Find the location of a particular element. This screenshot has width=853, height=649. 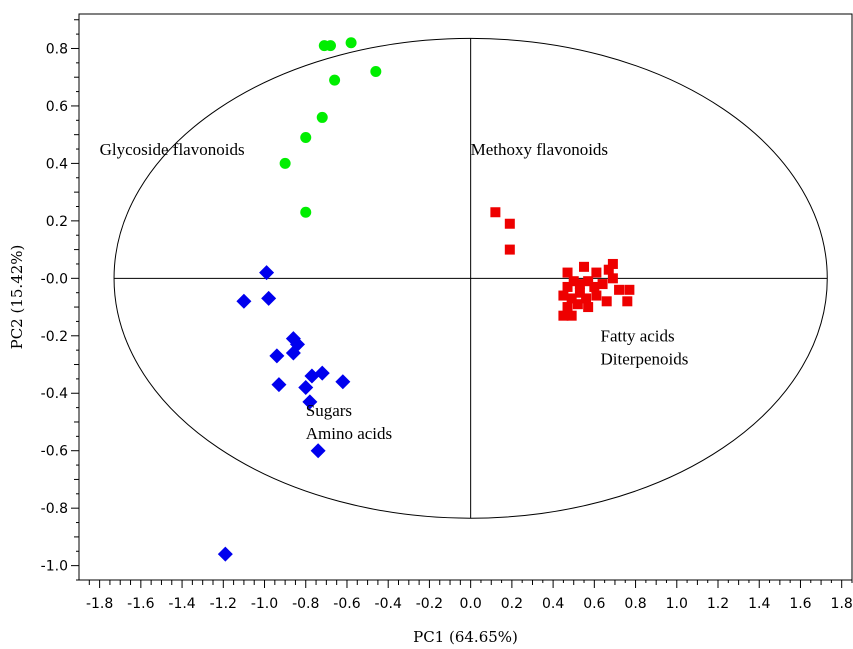

group-annotation: Sugars is located at coordinates (329, 410).